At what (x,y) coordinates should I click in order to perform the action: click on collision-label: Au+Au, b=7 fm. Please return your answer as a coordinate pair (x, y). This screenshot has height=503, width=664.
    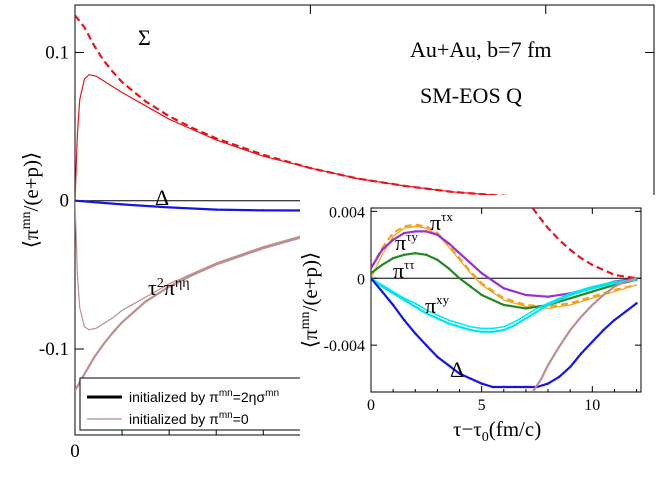
    Looking at the image, I should click on (481, 49).